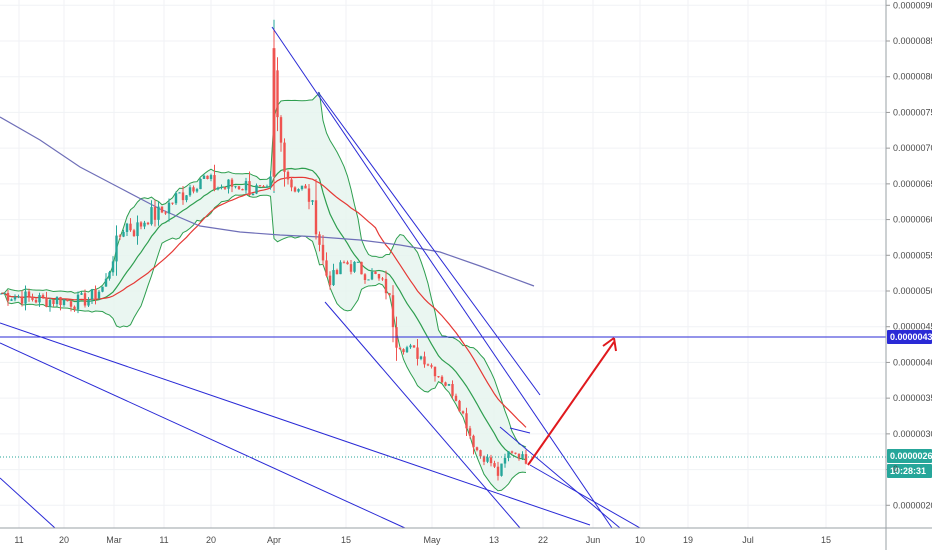  What do you see at coordinates (912, 41) in the screenshot?
I see `y-tick-label: 0.00000850` at bounding box center [912, 41].